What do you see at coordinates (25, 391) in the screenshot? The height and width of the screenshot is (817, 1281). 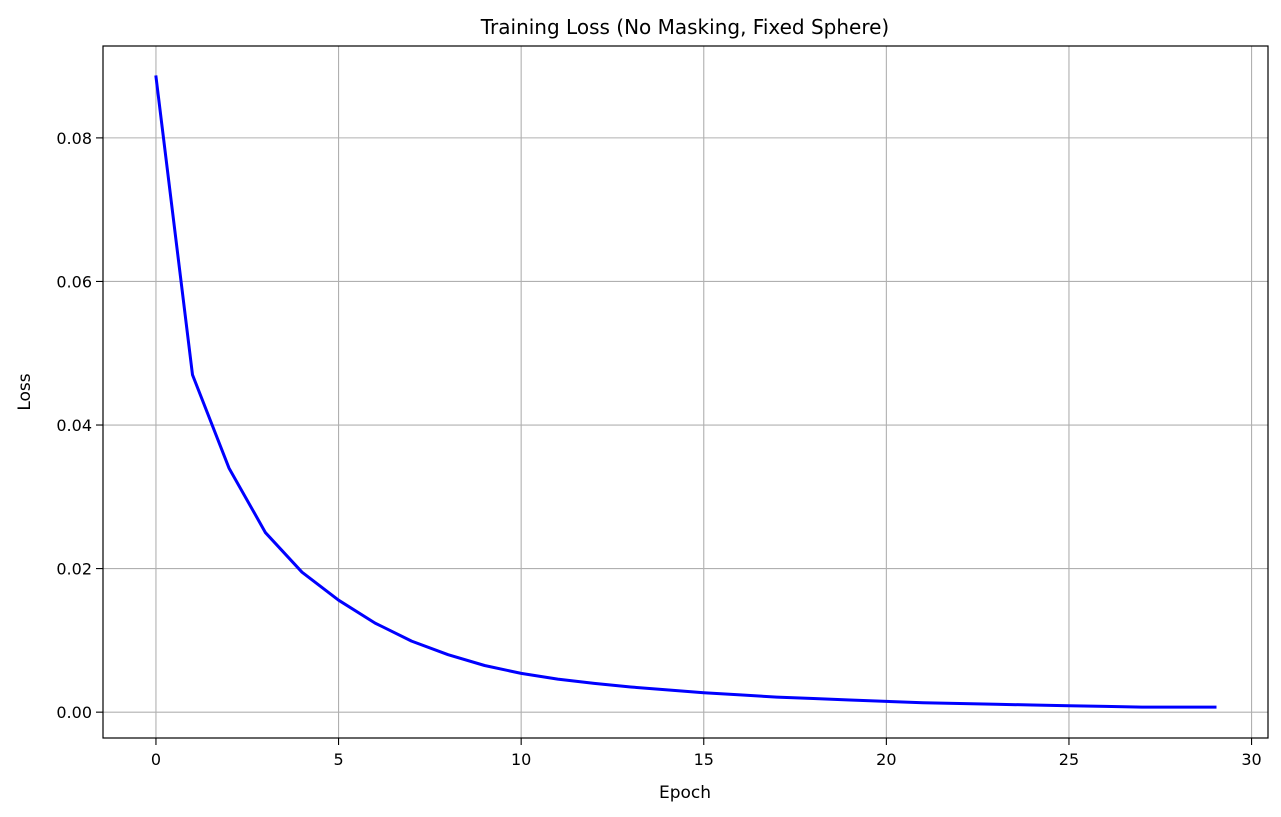 I see `y-axis-label: Loss` at bounding box center [25, 391].